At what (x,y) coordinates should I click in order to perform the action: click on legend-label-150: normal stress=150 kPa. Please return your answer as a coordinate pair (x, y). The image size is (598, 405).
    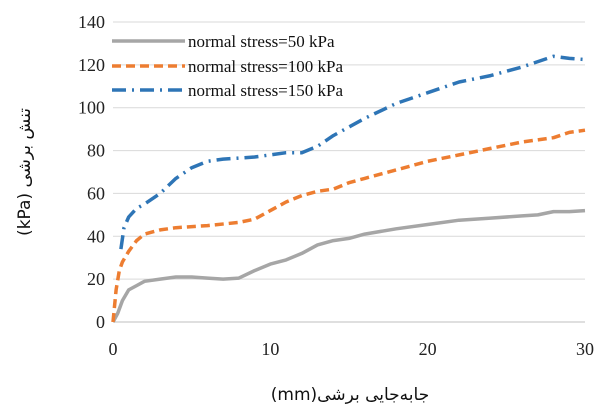
    Looking at the image, I should click on (265, 90).